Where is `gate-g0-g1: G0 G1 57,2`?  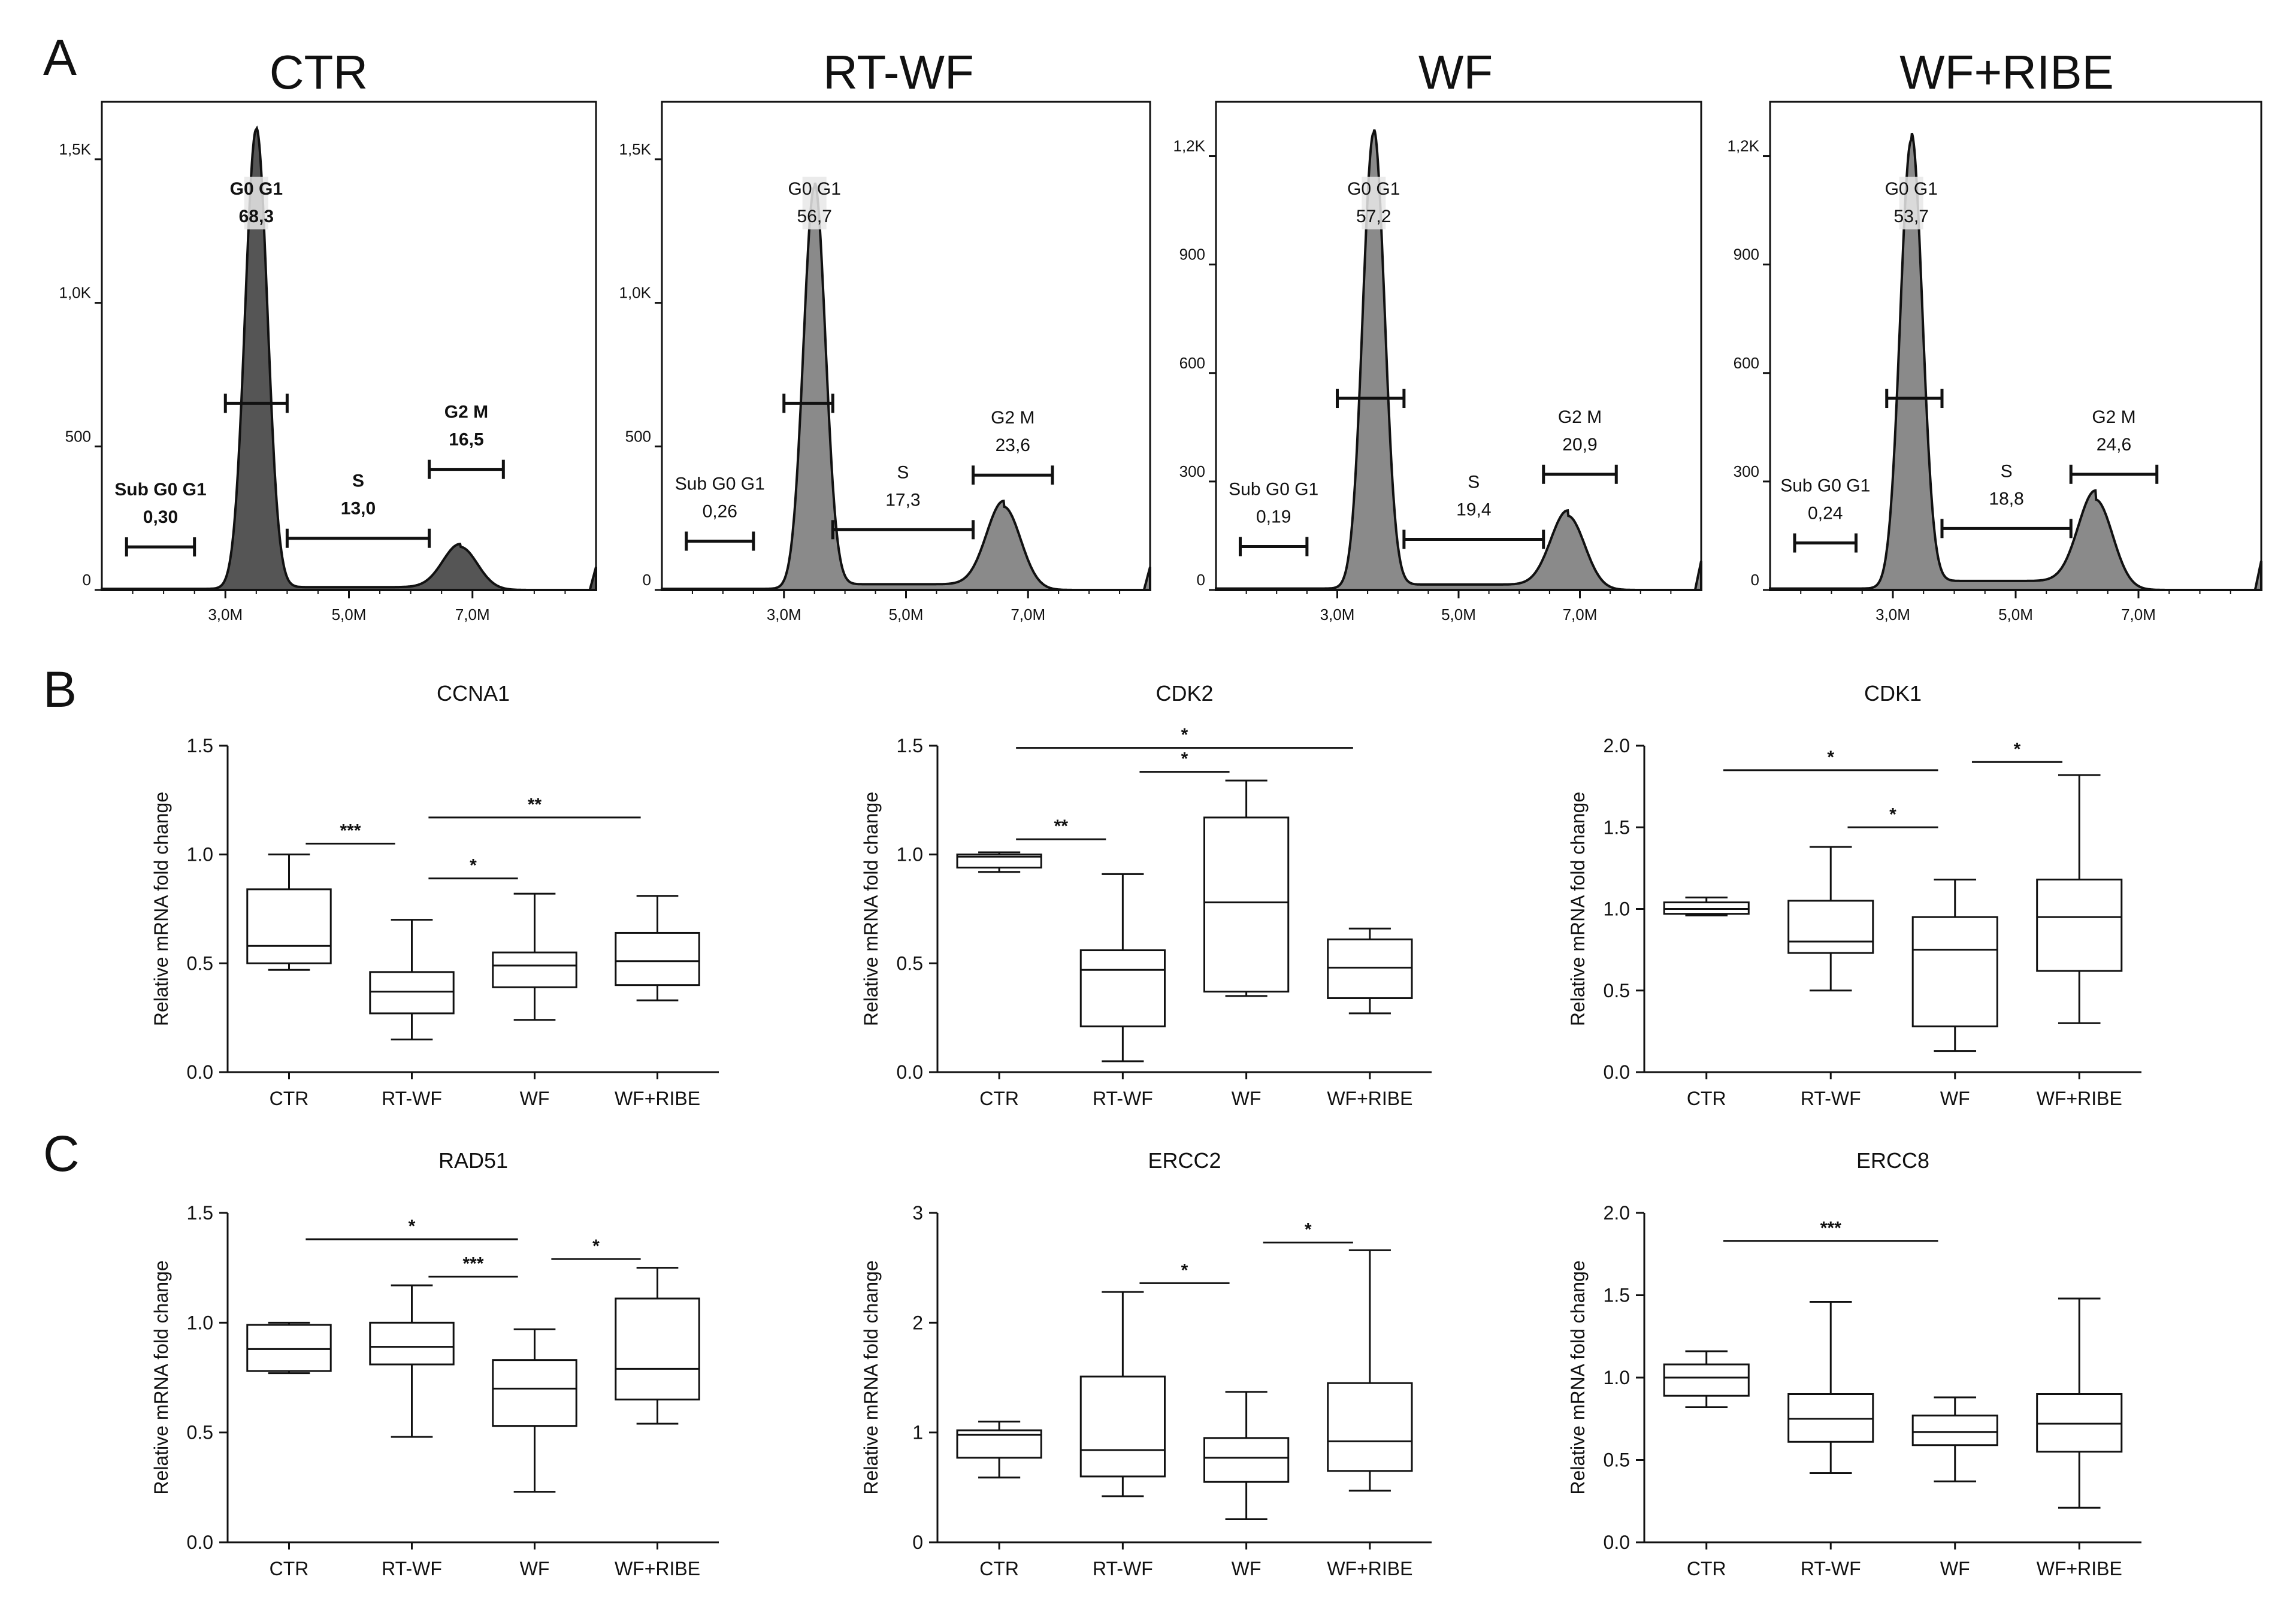 gate-g0-g1: G0 G1 57,2 is located at coordinates (1371, 292).